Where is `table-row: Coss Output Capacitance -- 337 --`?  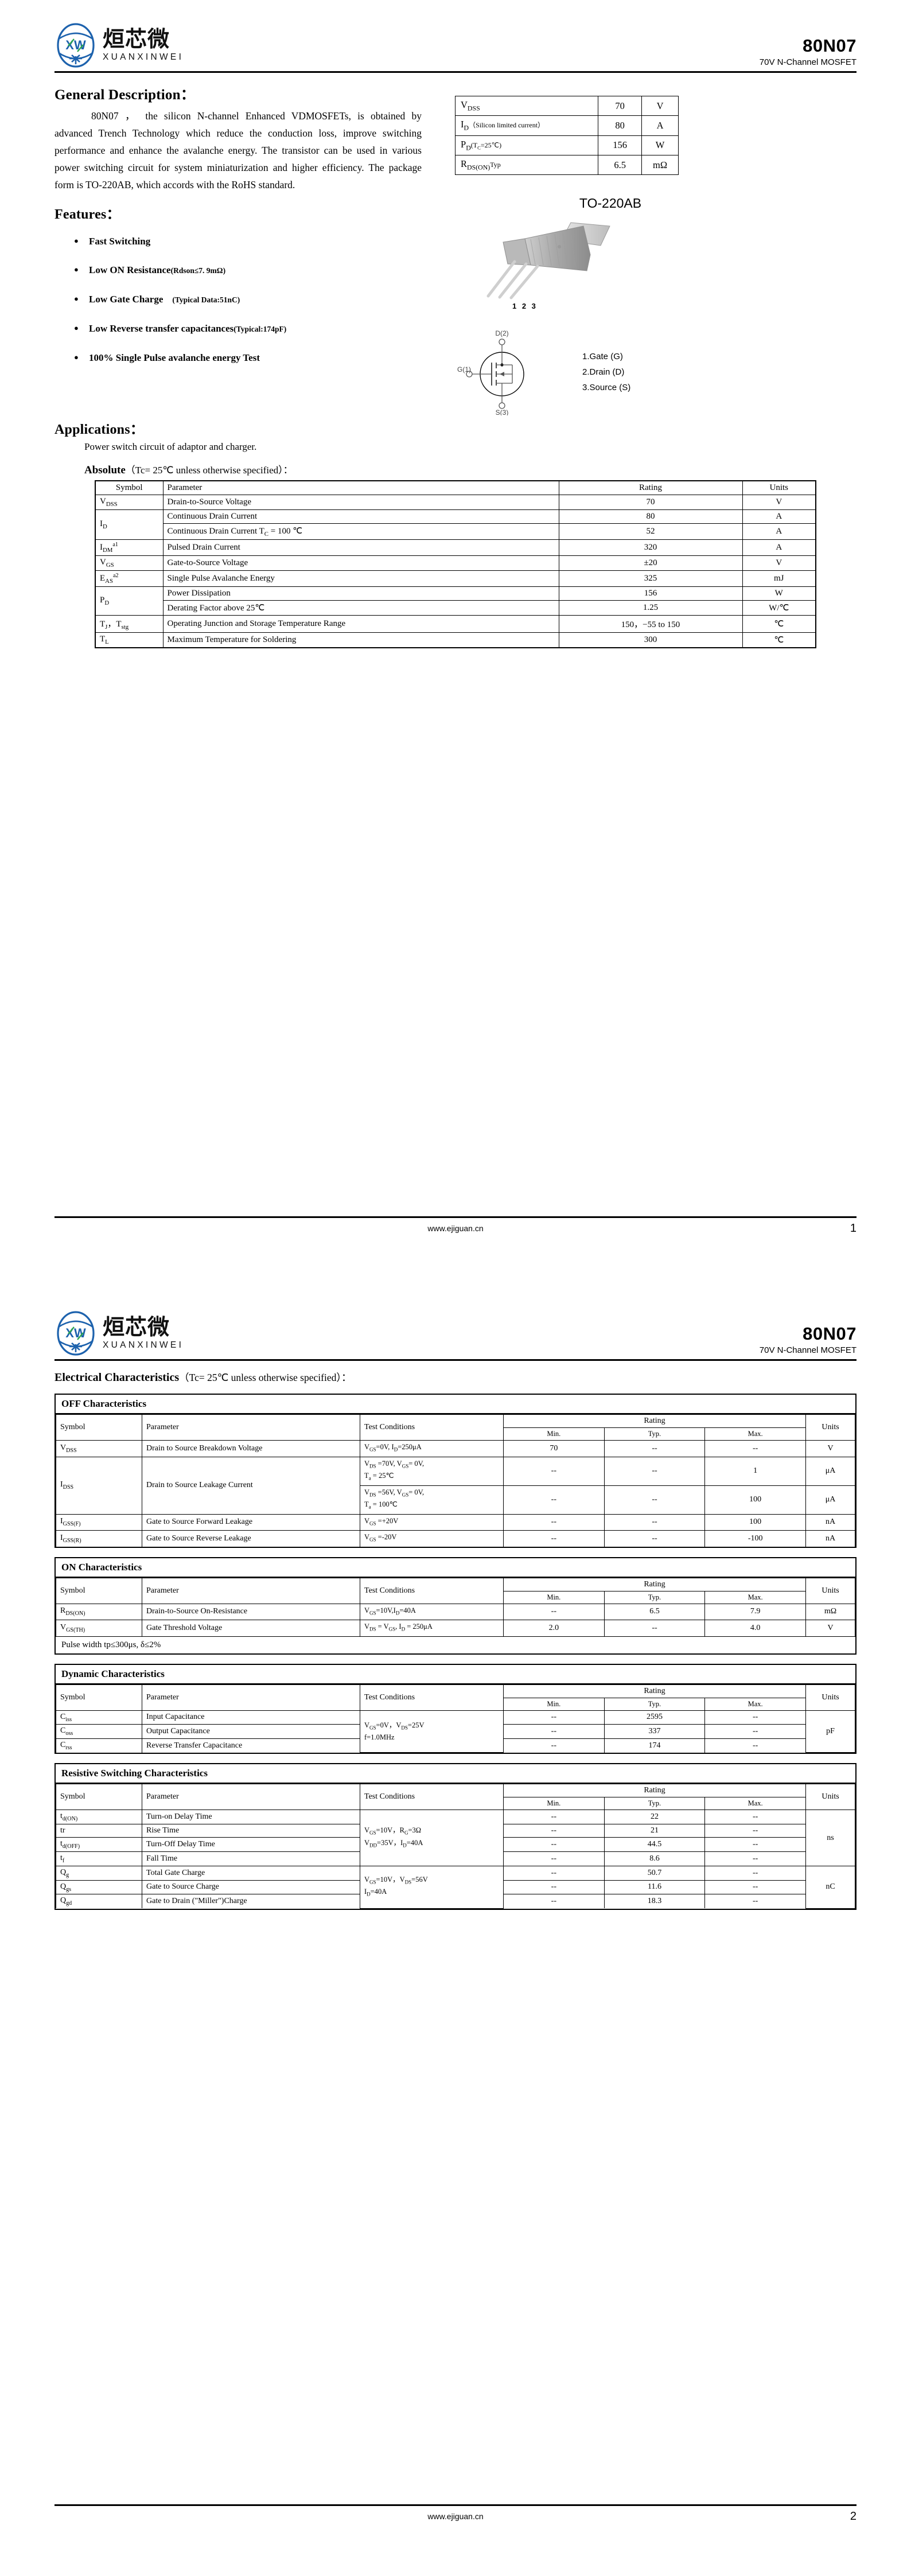 table-row: Coss Output Capacitance -- 337 -- is located at coordinates (455, 1732).